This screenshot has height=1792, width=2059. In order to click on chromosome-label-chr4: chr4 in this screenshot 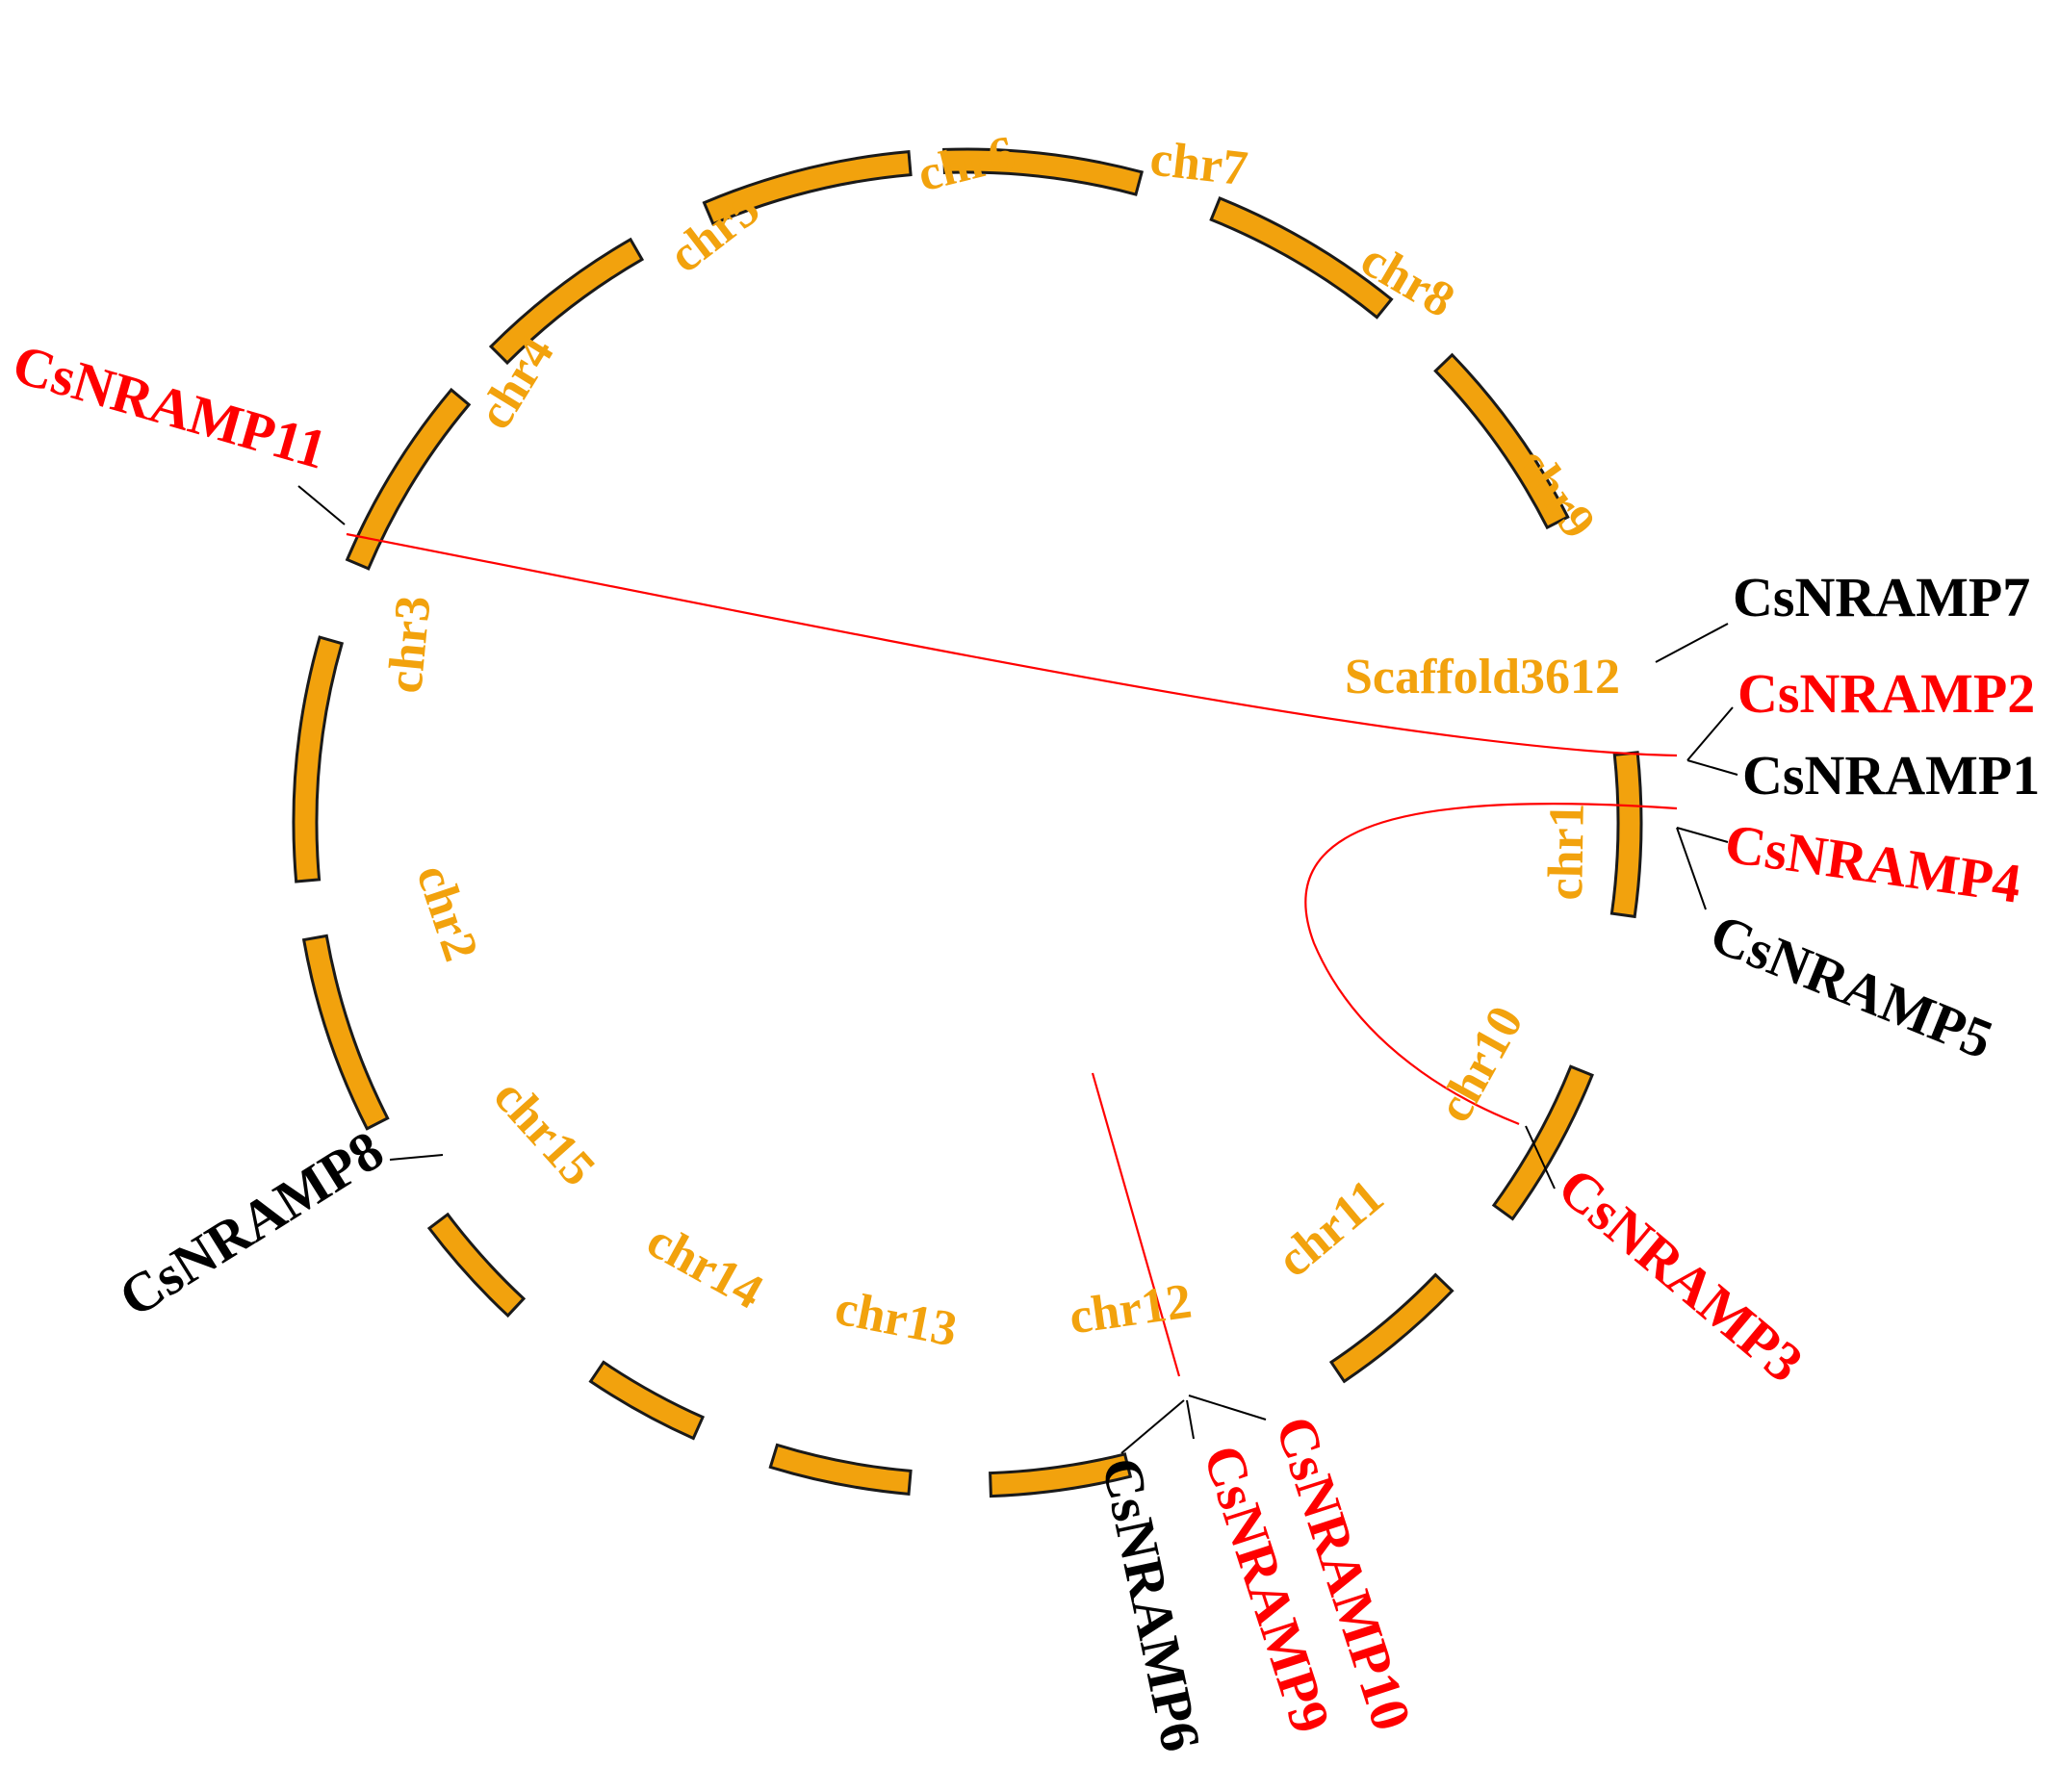, I will do `click(516, 383)`.